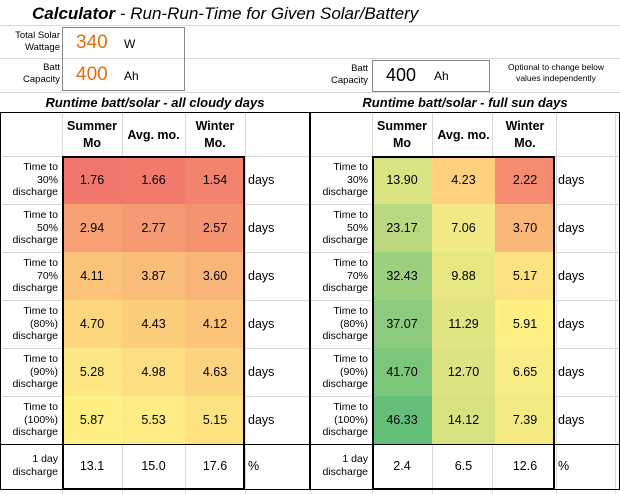 The image size is (620, 494). Describe the element at coordinates (130, 44) in the screenshot. I see `solar-unit: W` at that location.